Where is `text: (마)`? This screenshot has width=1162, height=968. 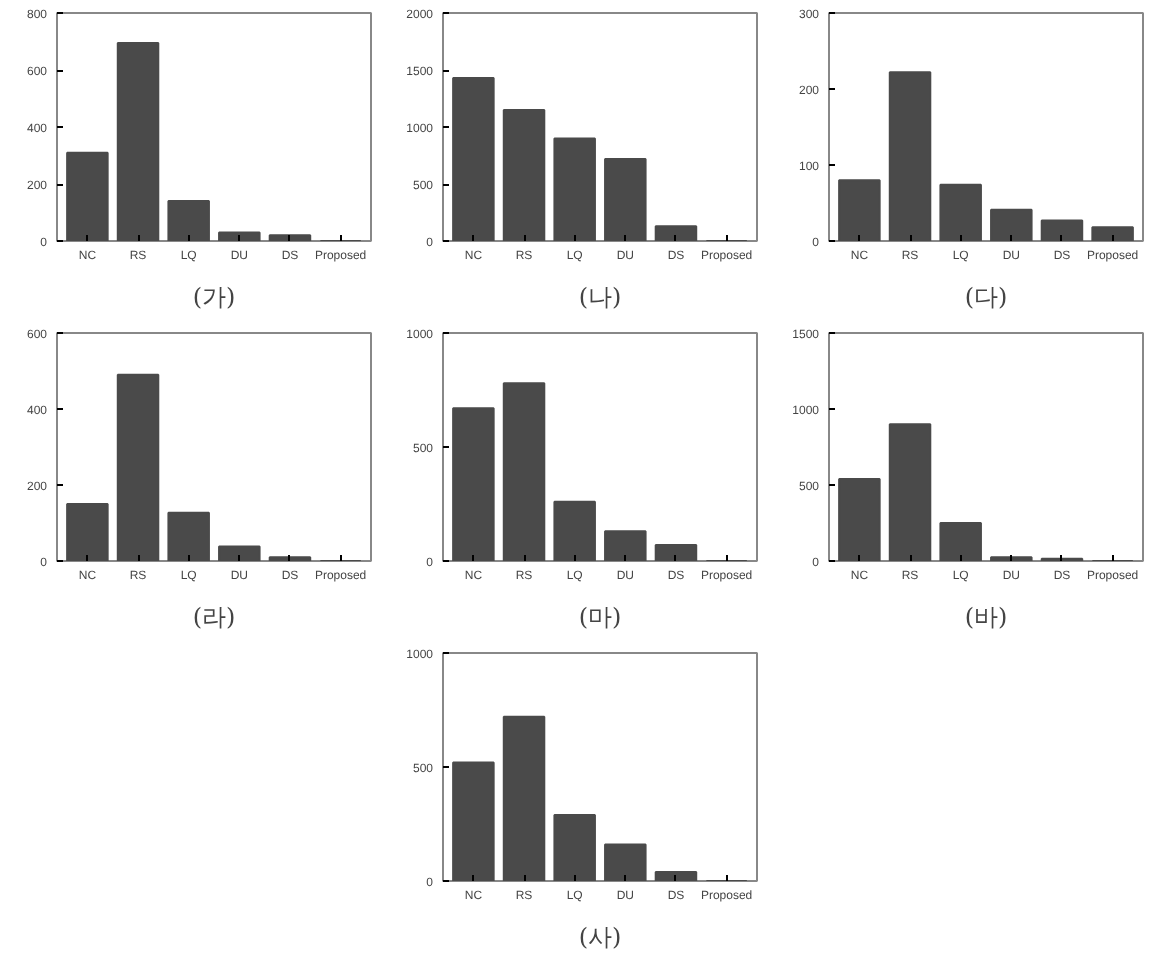 text: (마) is located at coordinates (600, 617).